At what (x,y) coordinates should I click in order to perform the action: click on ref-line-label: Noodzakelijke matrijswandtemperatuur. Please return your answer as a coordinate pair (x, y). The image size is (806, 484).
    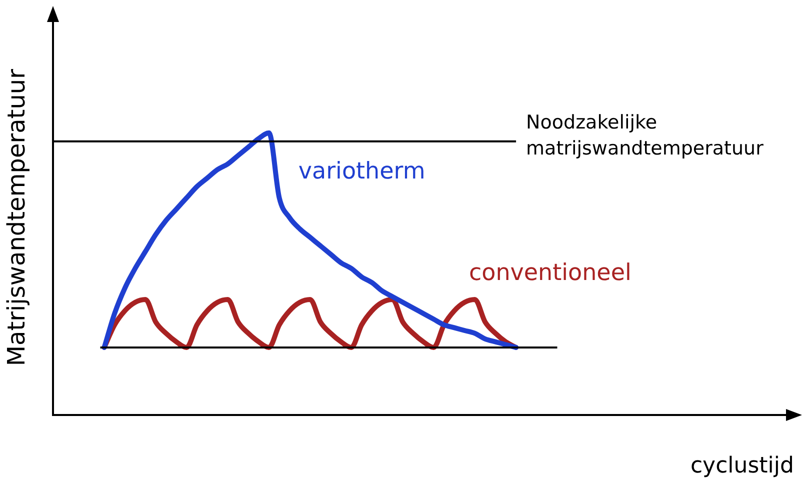
    Looking at the image, I should click on (645, 135).